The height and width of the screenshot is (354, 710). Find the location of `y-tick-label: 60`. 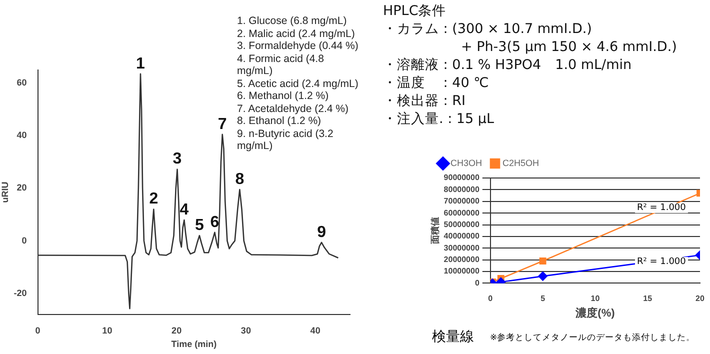

y-tick-label: 60 is located at coordinates (21, 83).